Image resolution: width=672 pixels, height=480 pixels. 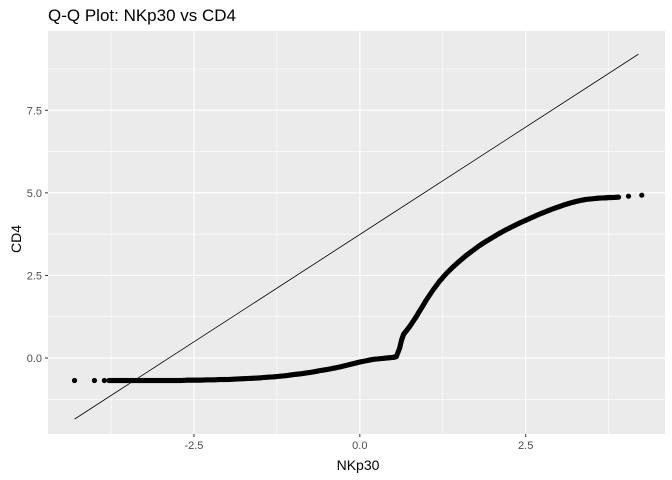 I want to click on y-tick-label: 0.0, so click(x=34, y=359).